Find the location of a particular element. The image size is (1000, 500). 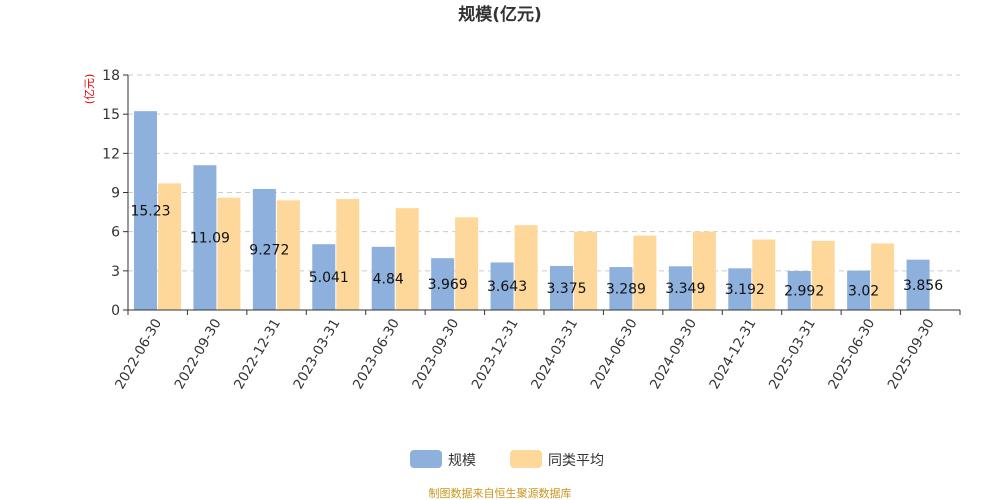

x-tick-label: 2023-09-30 is located at coordinates (435, 354).